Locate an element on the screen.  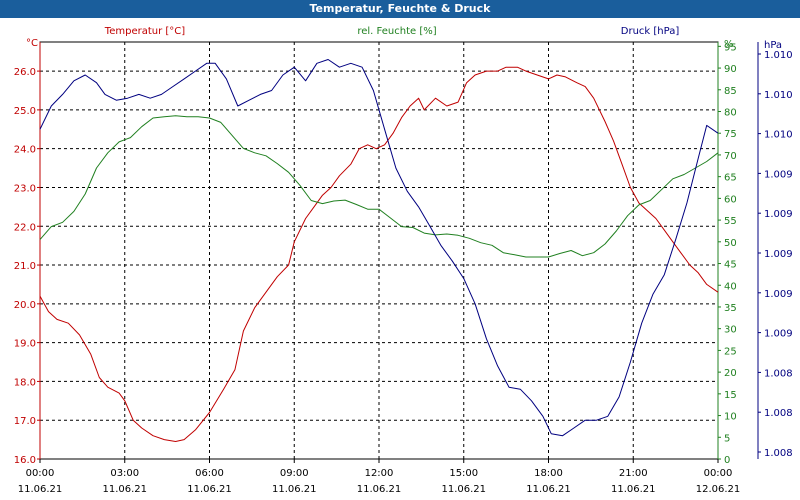
legend-humidity: rel. Feuchte [%] is located at coordinates (396, 31).